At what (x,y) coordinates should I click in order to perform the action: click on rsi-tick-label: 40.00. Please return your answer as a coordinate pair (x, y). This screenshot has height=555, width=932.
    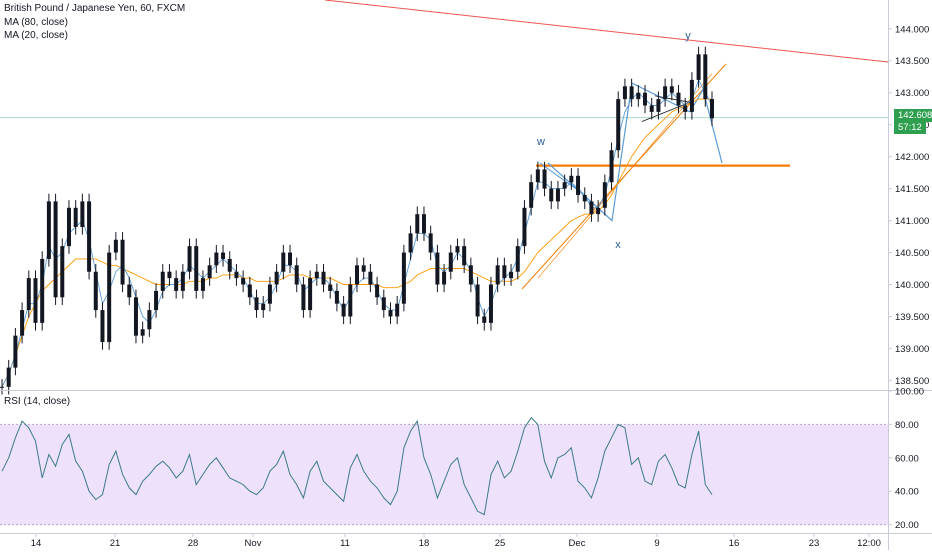
    Looking at the image, I should click on (907, 492).